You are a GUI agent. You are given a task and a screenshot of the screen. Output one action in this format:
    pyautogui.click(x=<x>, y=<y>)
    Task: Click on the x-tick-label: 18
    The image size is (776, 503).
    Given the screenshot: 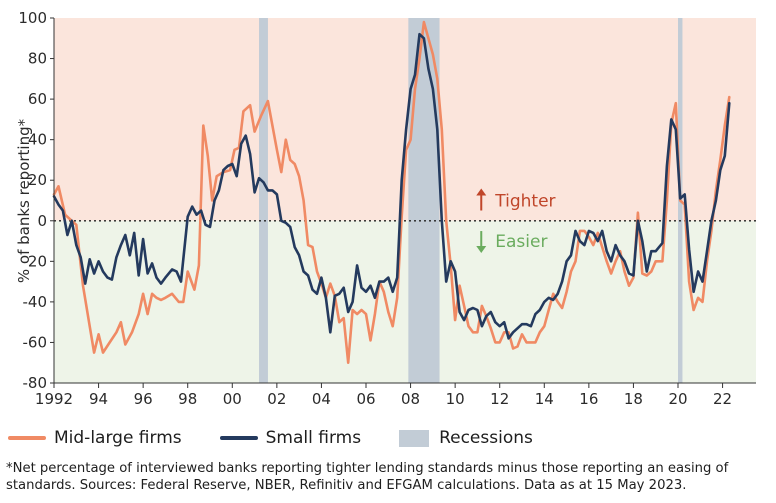 What is the action you would take?
    pyautogui.click(x=633, y=399)
    